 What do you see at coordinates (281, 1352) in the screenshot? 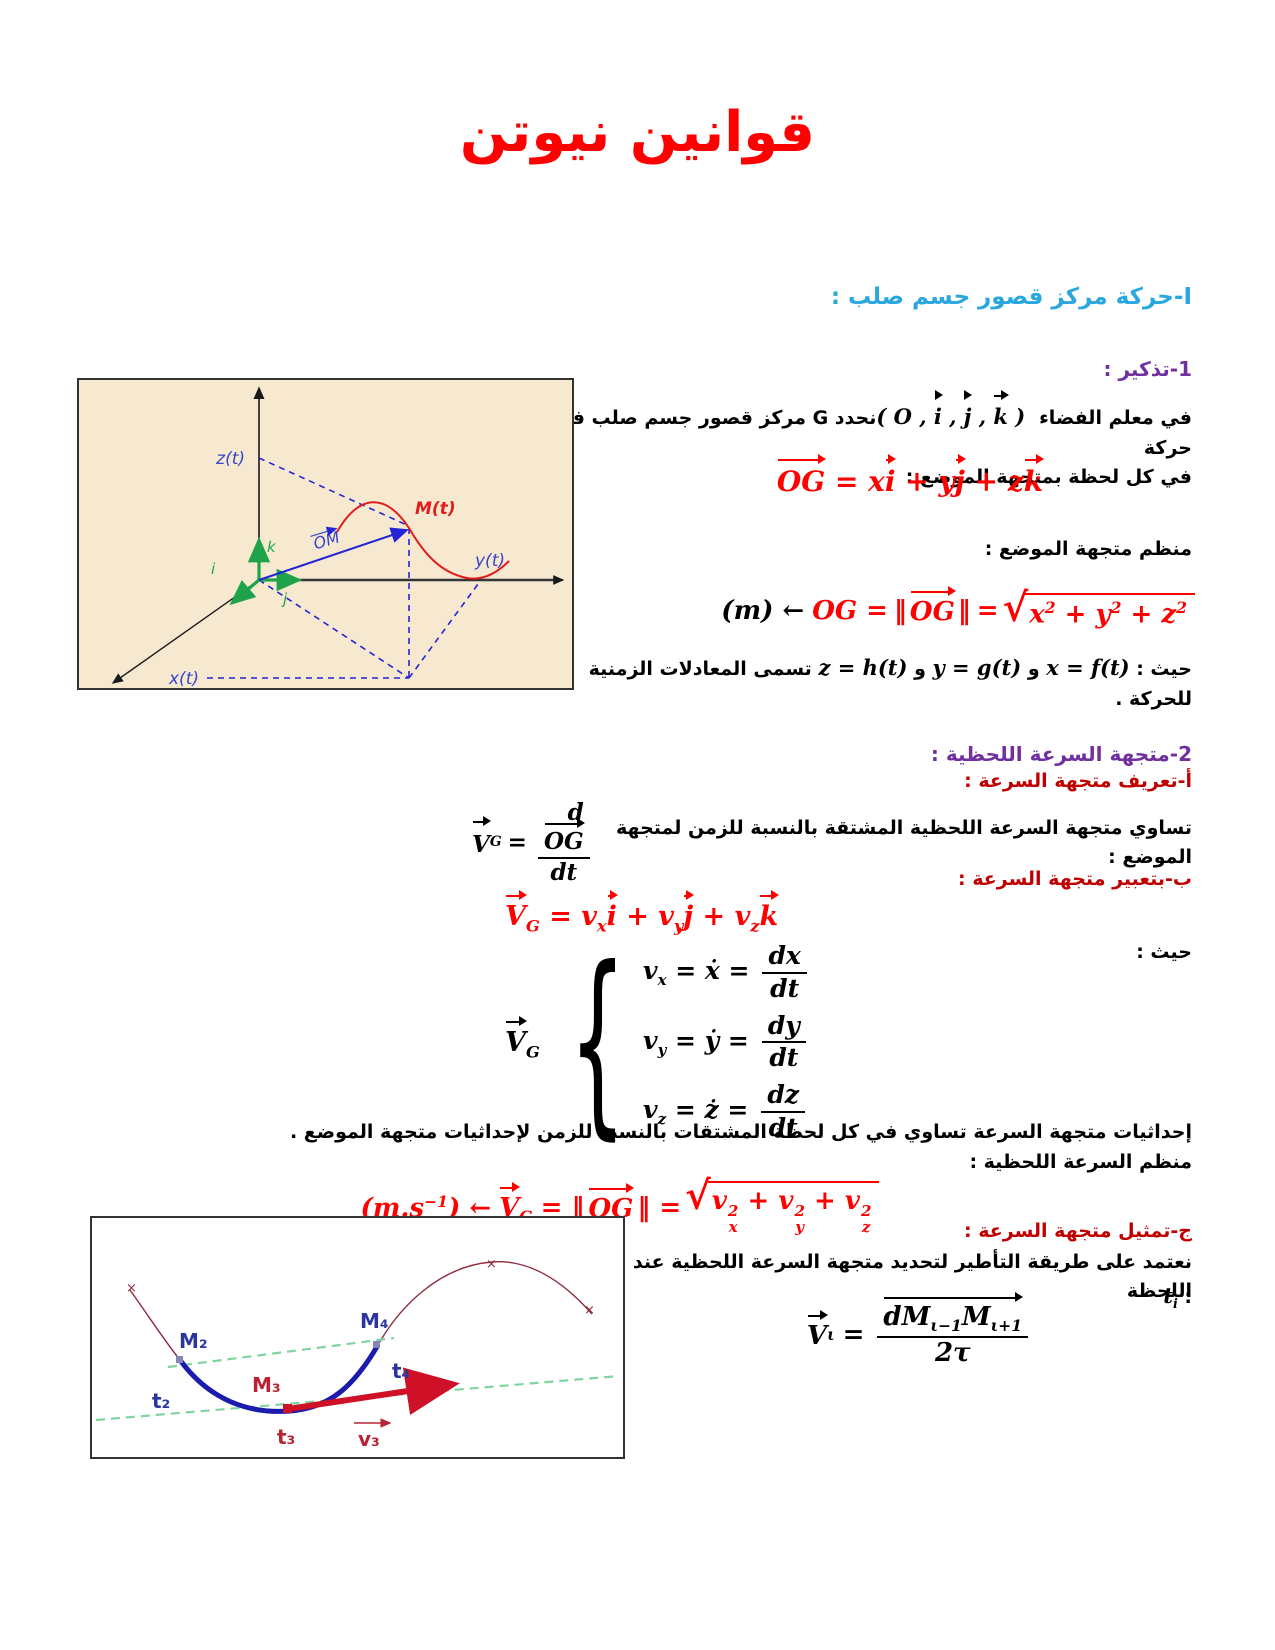
I see `chord-m2-m4` at bounding box center [281, 1352].